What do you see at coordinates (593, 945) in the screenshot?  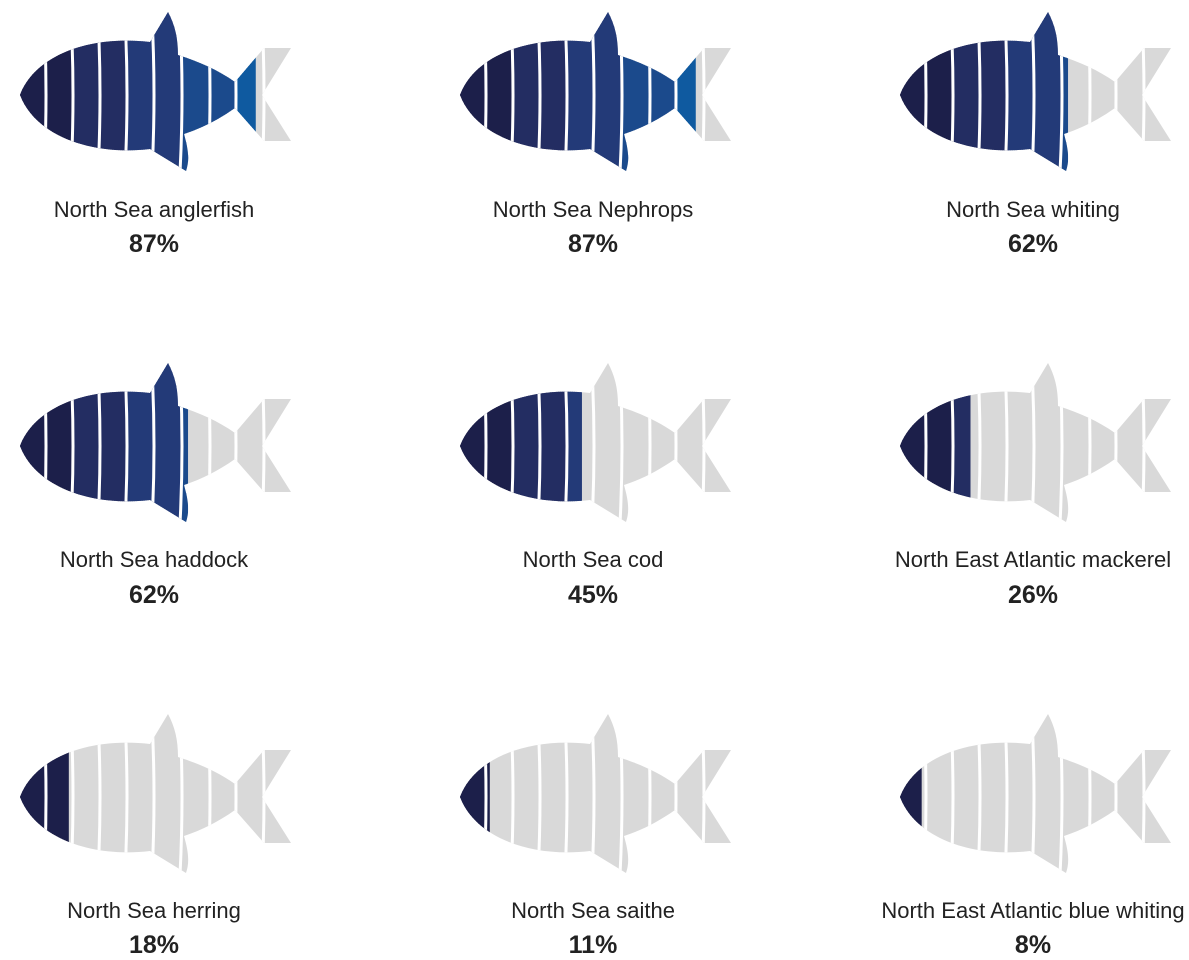 I see `stock-percentage-label: 11%` at bounding box center [593, 945].